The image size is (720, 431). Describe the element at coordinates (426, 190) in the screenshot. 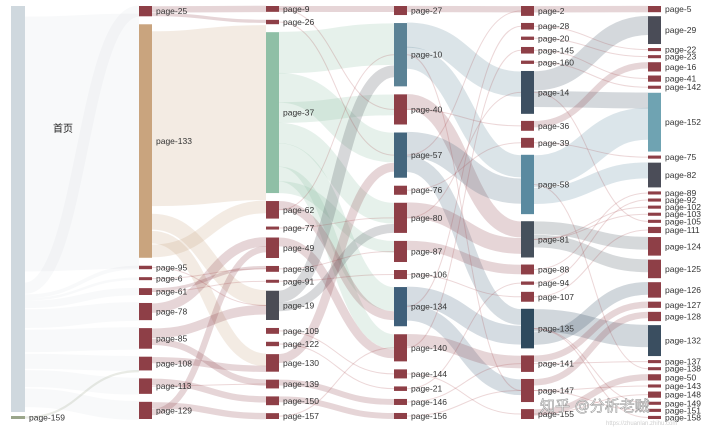

I see `node-label-page-76: page-76` at that location.